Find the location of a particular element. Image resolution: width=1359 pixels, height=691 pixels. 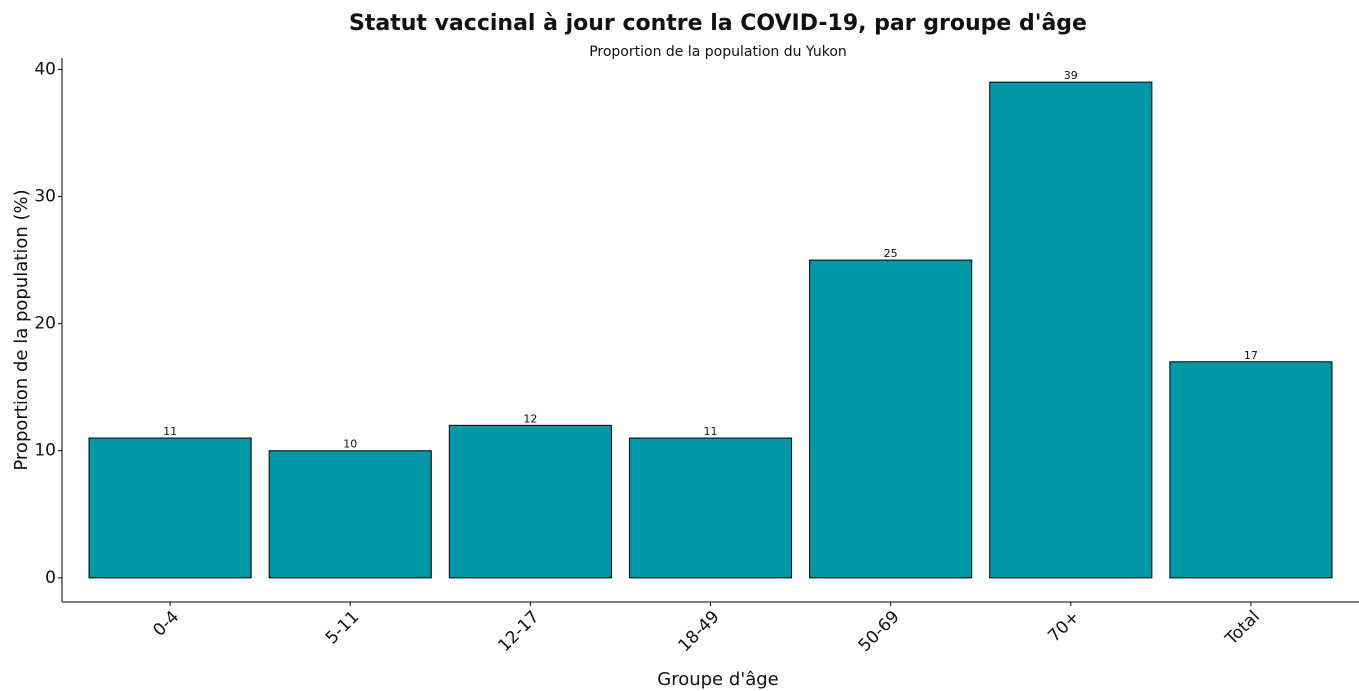

data-label: 39 is located at coordinates (1071, 75).